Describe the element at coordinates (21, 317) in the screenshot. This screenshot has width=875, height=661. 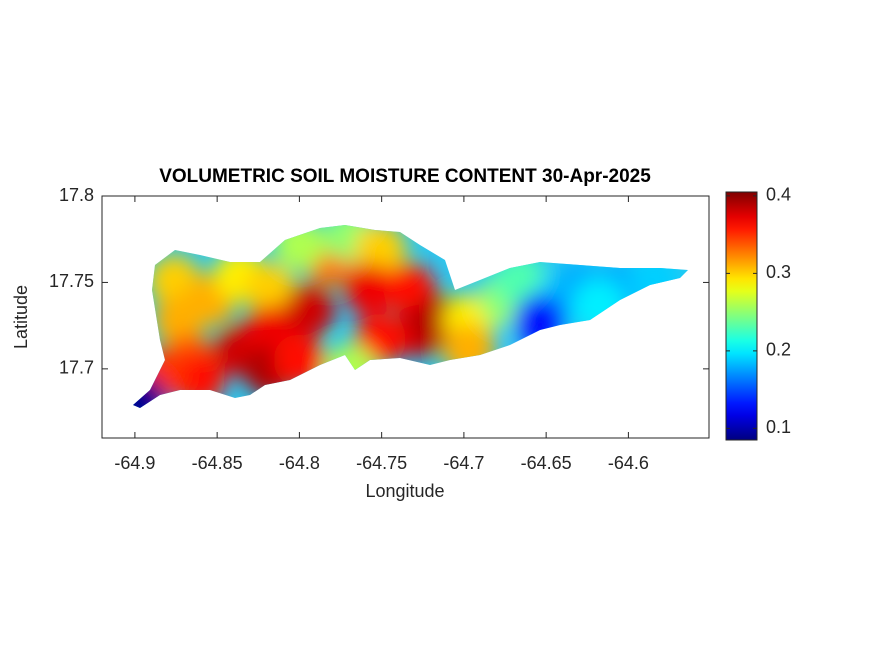
I see `y-axis-label: Latitude` at that location.